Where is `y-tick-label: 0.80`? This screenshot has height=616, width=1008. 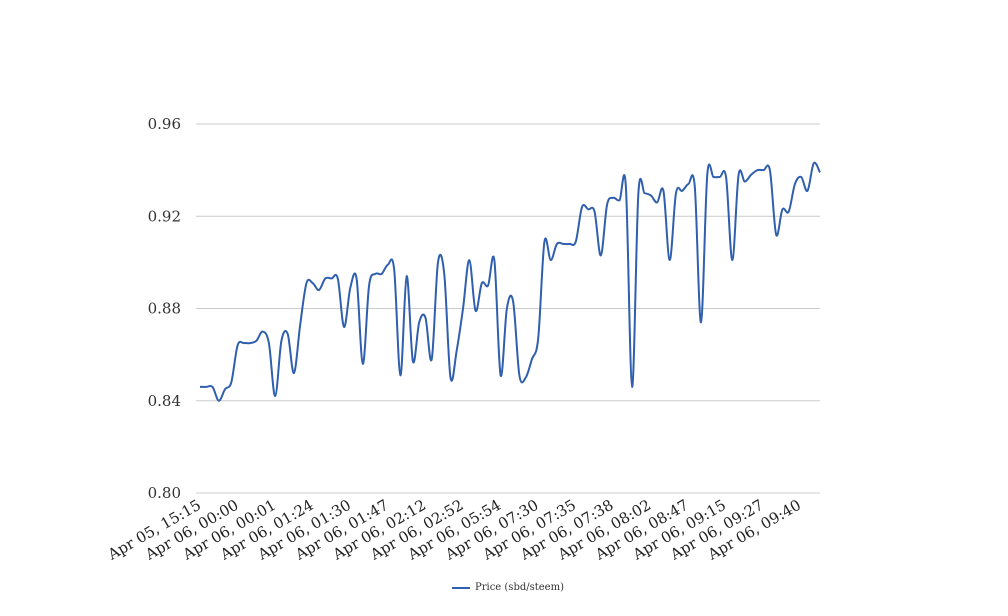 y-tick-label: 0.80 is located at coordinates (164, 493).